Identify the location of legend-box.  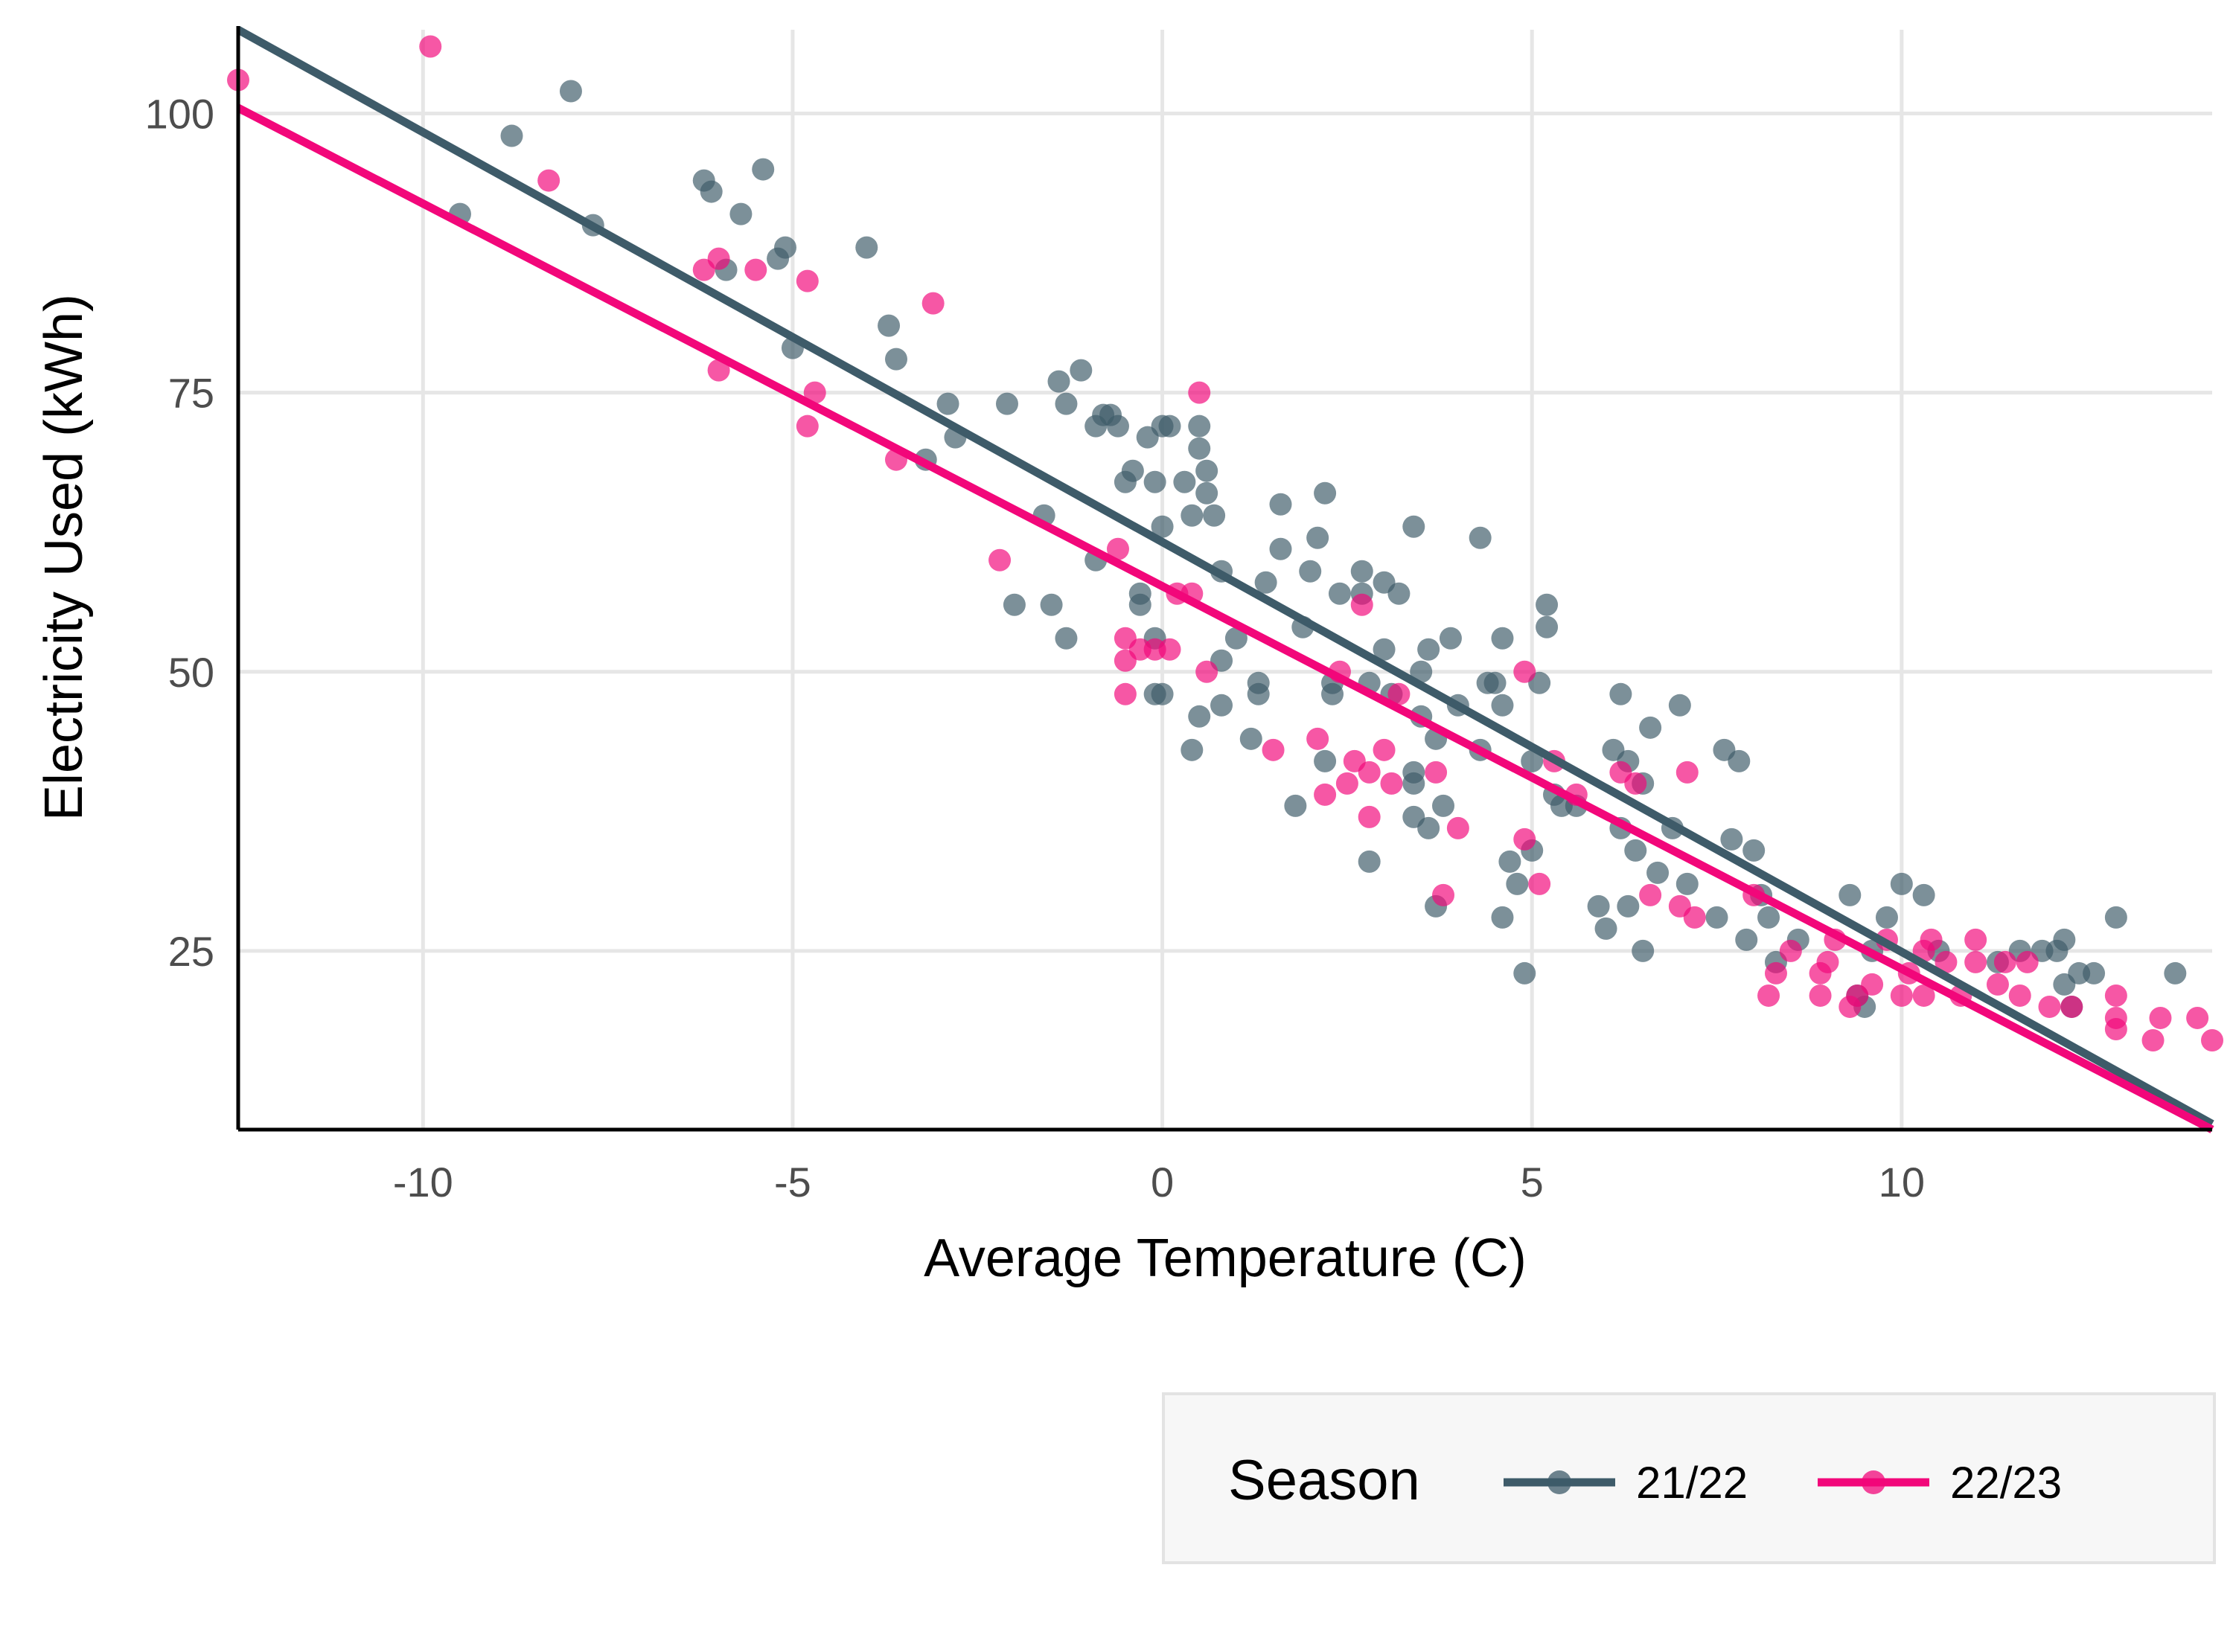
(1689, 1478).